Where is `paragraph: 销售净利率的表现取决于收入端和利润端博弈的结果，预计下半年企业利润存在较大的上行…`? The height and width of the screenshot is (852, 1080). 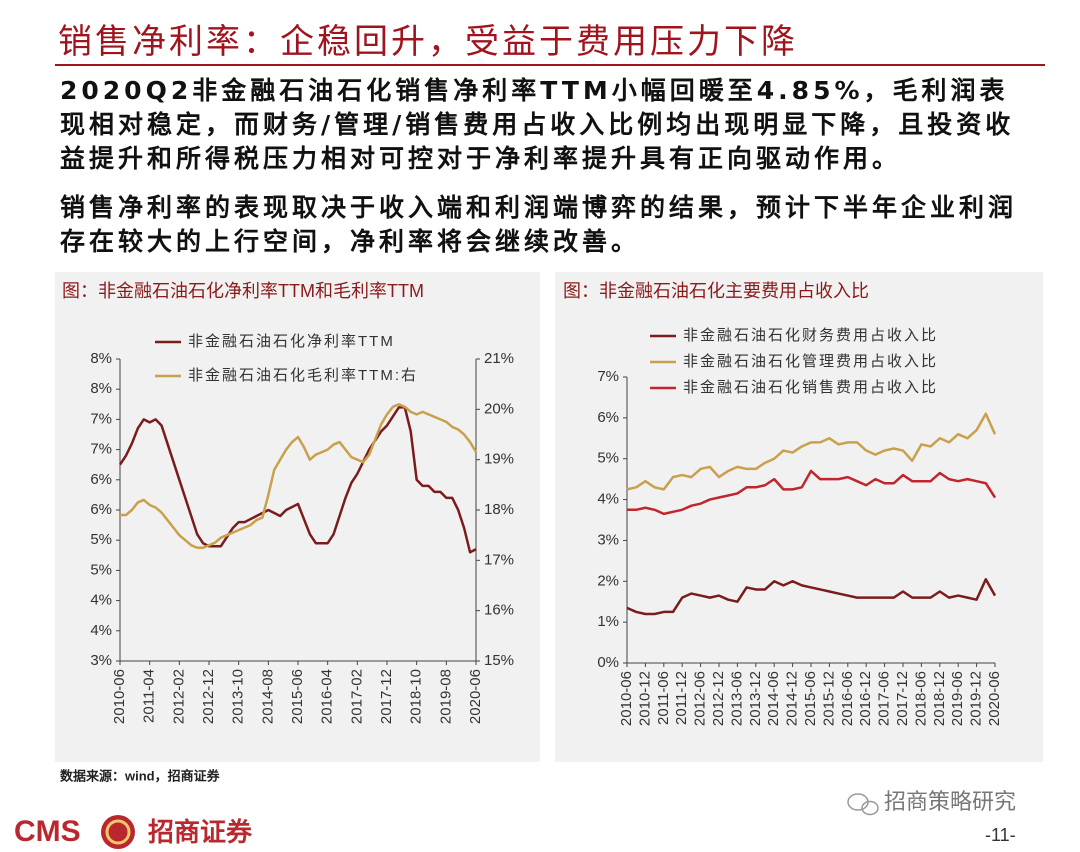
paragraph: 销售净利率的表现取决于收入端和利润端博弈的结果，预计下半年企业利润存在较大的上行… is located at coordinates (539, 224).